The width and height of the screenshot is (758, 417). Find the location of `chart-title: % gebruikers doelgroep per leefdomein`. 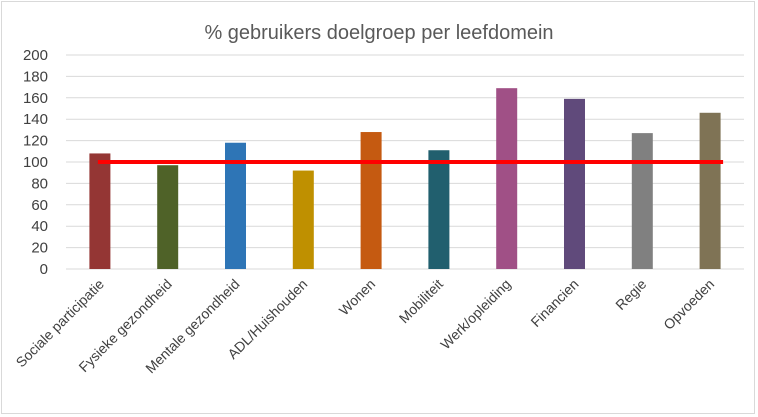

chart-title: % gebruikers doelgroep per leefdomein is located at coordinates (378, 33).